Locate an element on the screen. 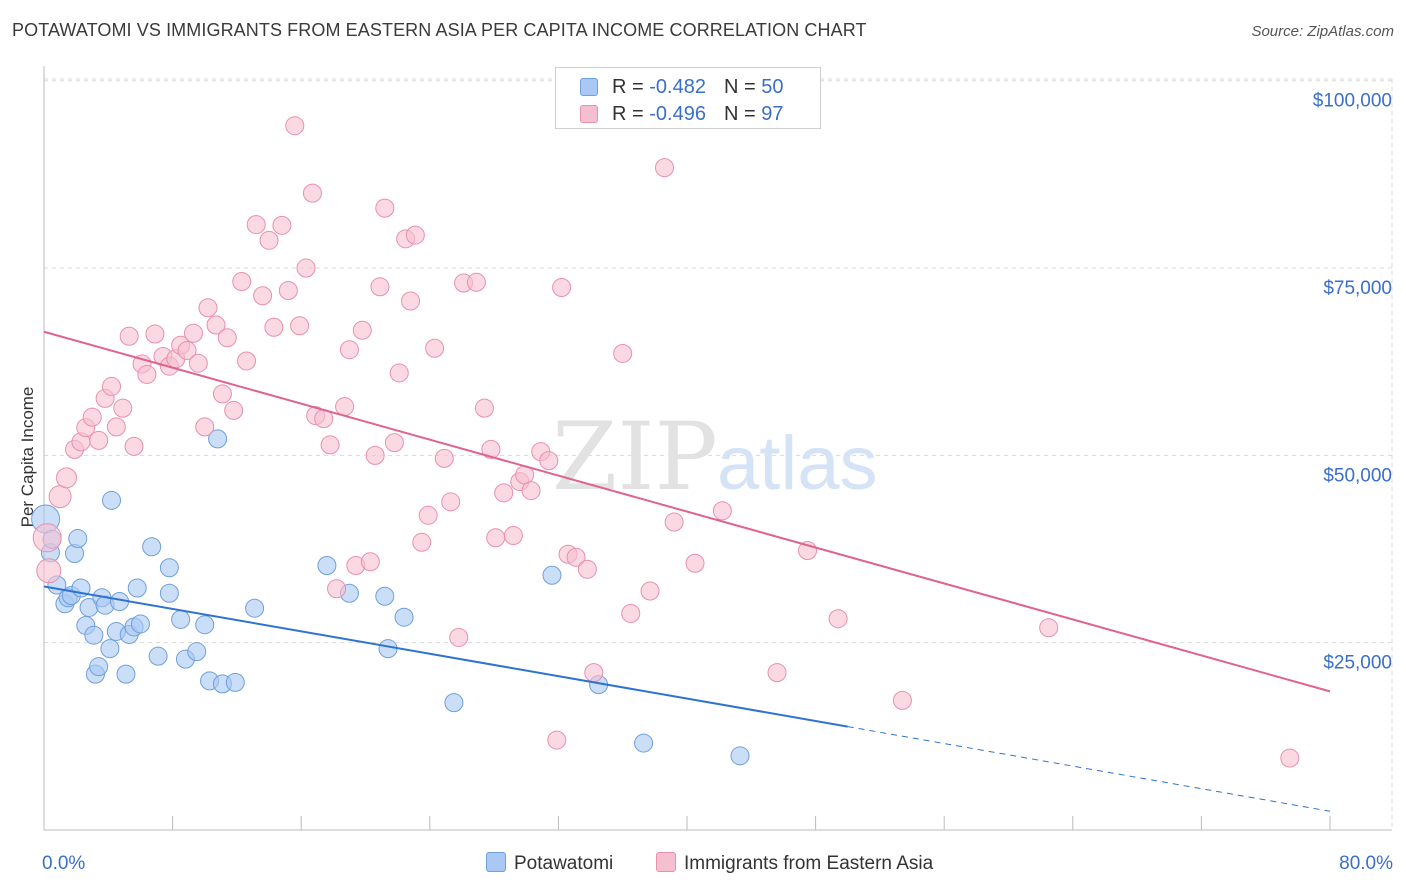 This screenshot has height=892, width=1406. n-value: 50 is located at coordinates (772, 87).